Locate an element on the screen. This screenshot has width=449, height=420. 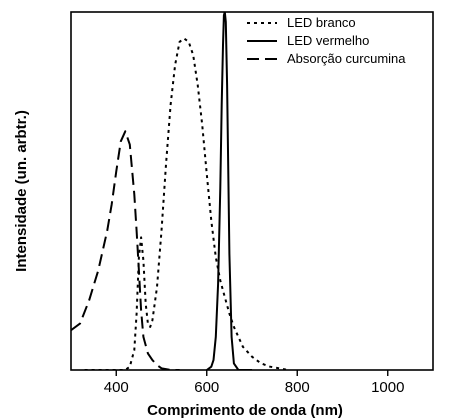
x-tick-label: 800 is located at coordinates (297, 387).